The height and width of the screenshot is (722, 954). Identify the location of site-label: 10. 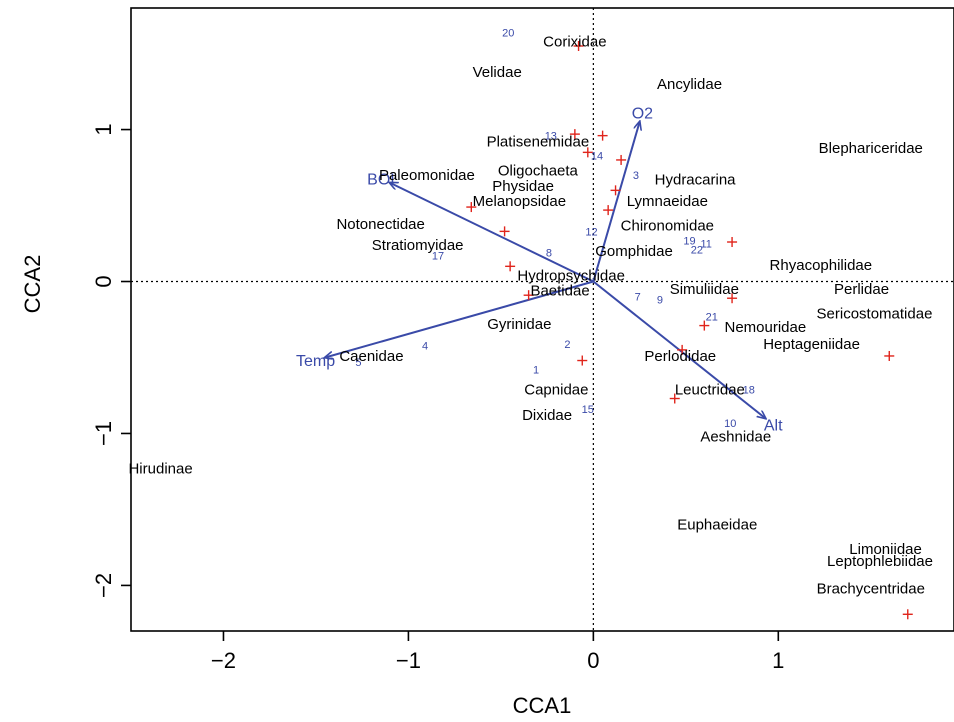
(730, 424).